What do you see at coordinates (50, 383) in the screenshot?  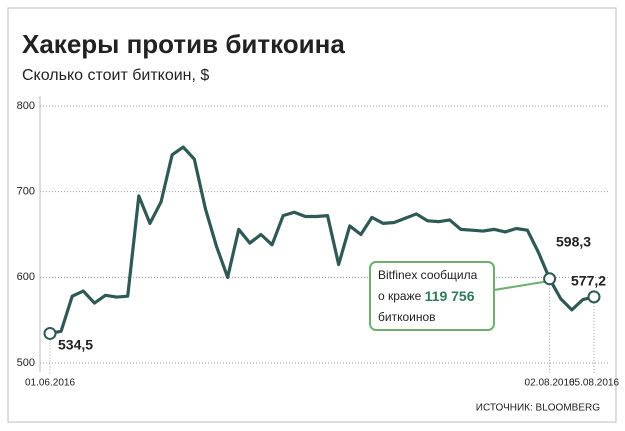 I see `x-tick-label: 01.06.2016` at bounding box center [50, 383].